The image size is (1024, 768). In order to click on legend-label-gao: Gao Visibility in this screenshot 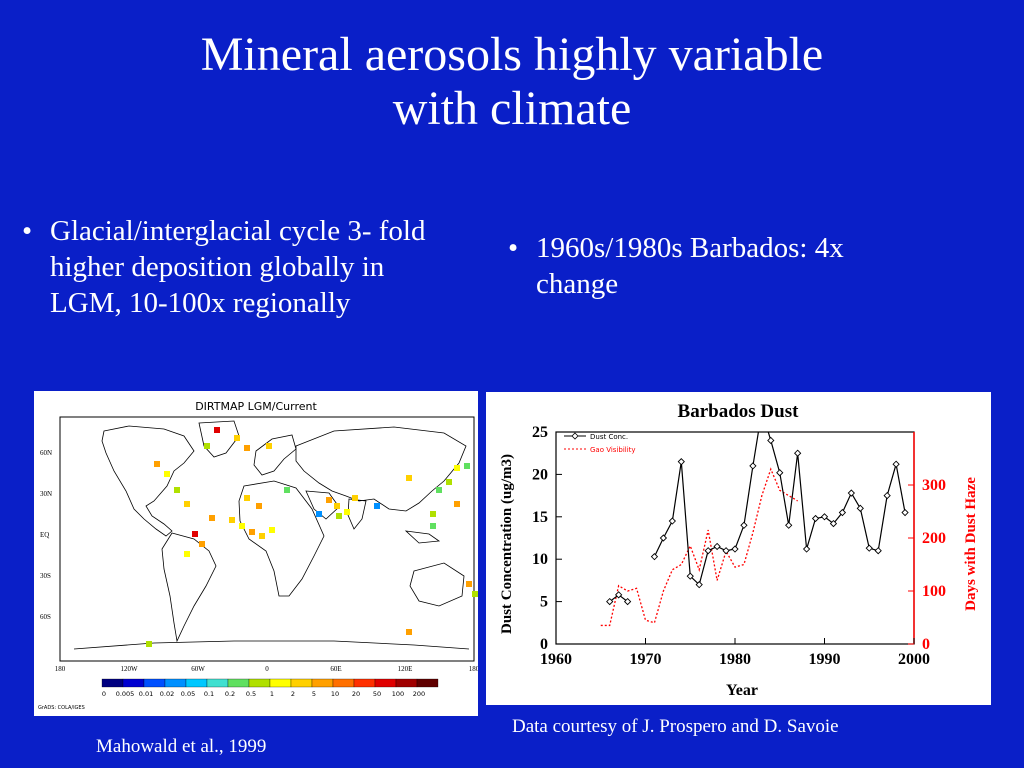, I will do `click(613, 450)`.